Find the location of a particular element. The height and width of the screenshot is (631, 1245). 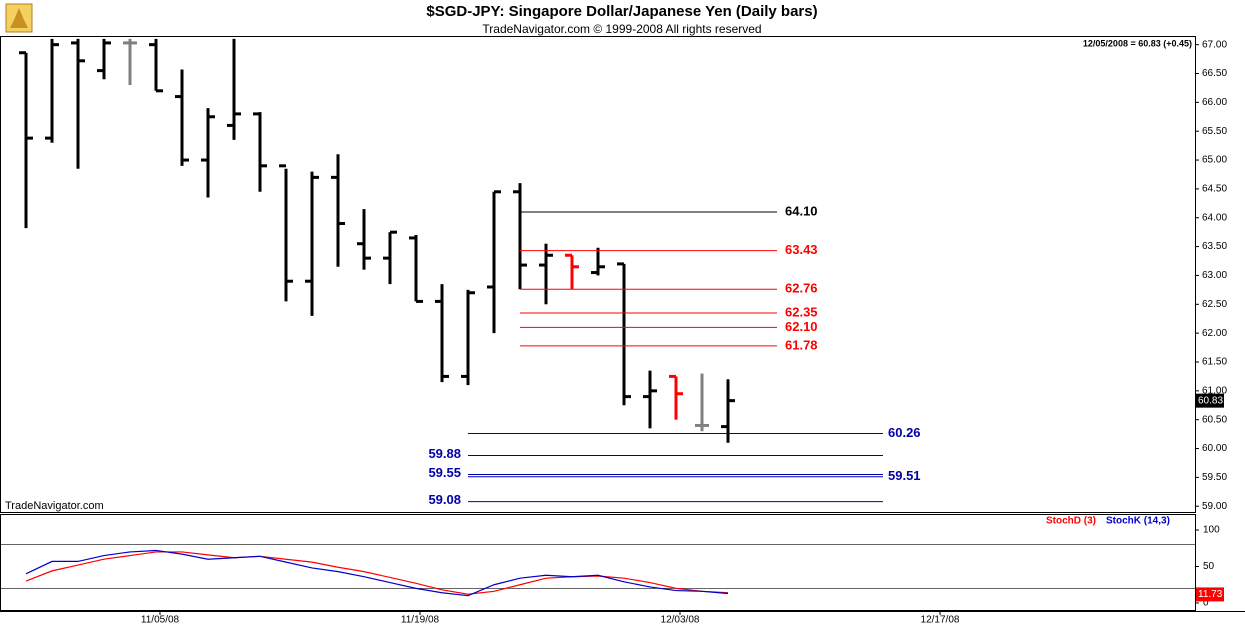

support-level-label: 59.08 is located at coordinates (444, 499).